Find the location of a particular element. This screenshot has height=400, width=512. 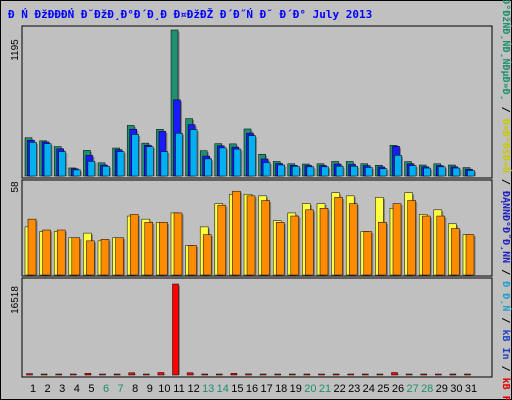

day-label: 14 is located at coordinates (223, 389).